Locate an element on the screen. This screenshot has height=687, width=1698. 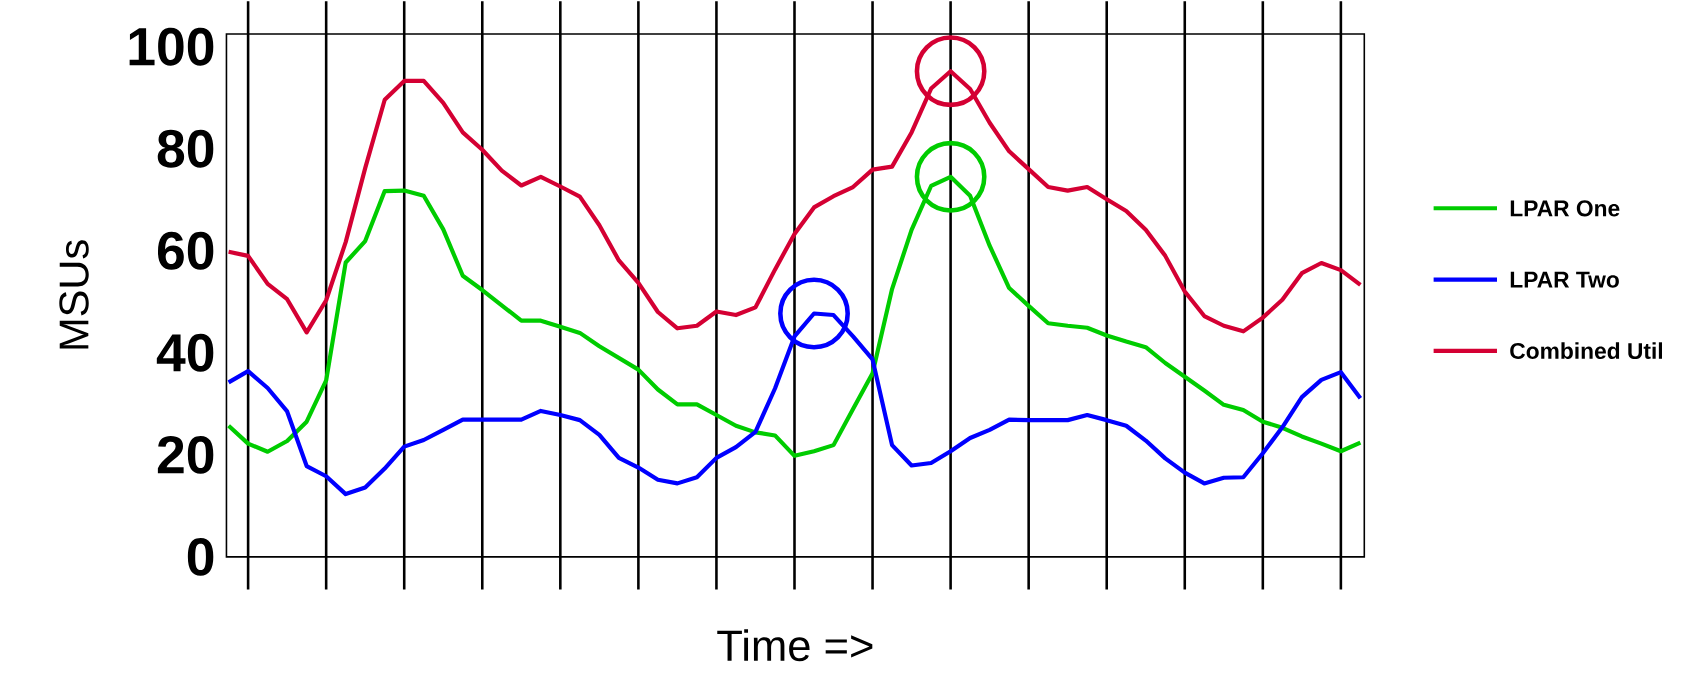
y-tick-label: 40 is located at coordinates (185, 353).